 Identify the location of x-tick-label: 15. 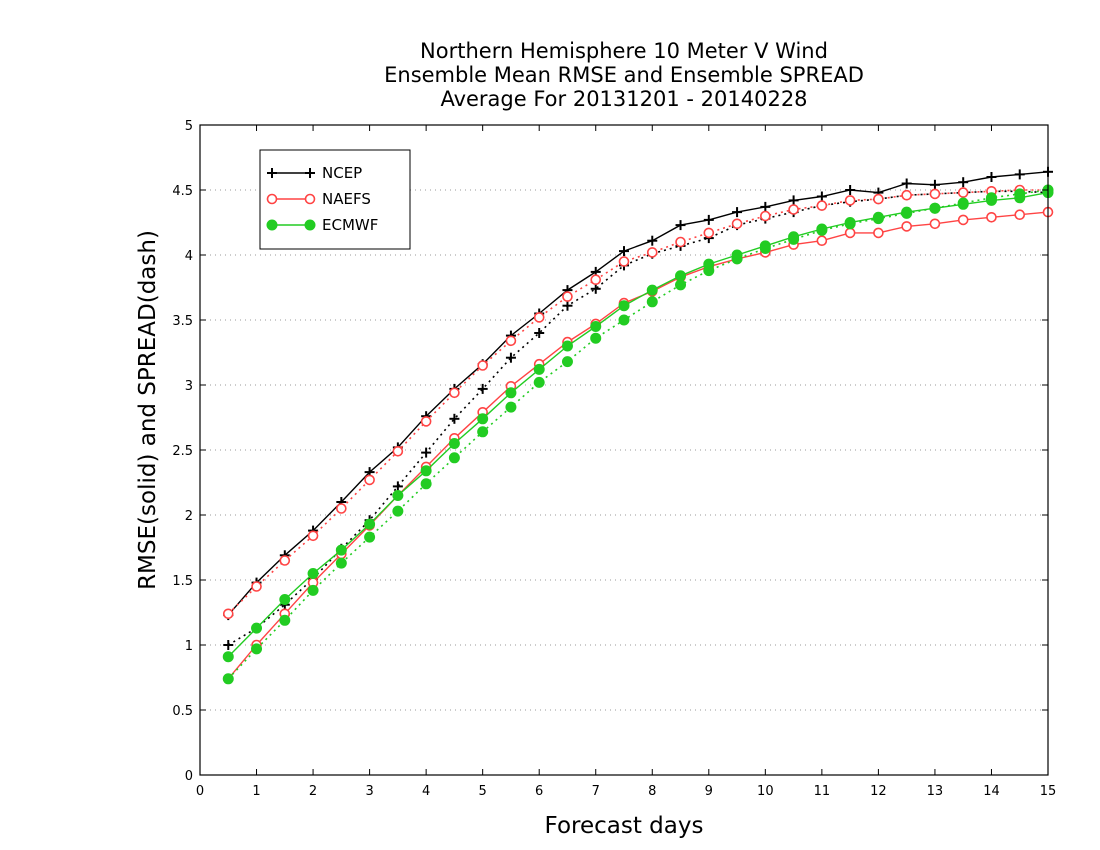
(1048, 791).